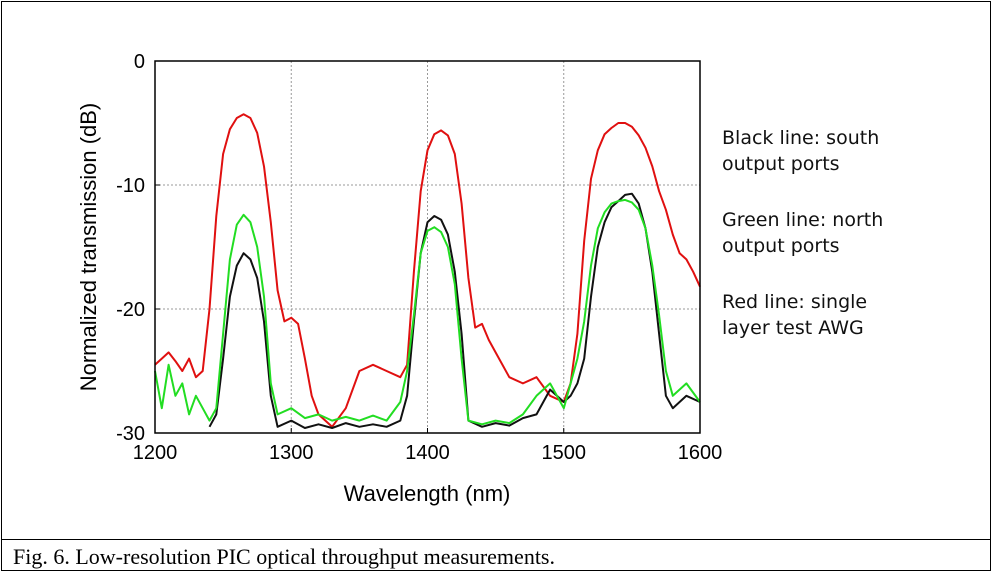 Image resolution: width=995 pixels, height=574 pixels. What do you see at coordinates (803, 220) in the screenshot?
I see `legend-green-line1: Green line: north` at bounding box center [803, 220].